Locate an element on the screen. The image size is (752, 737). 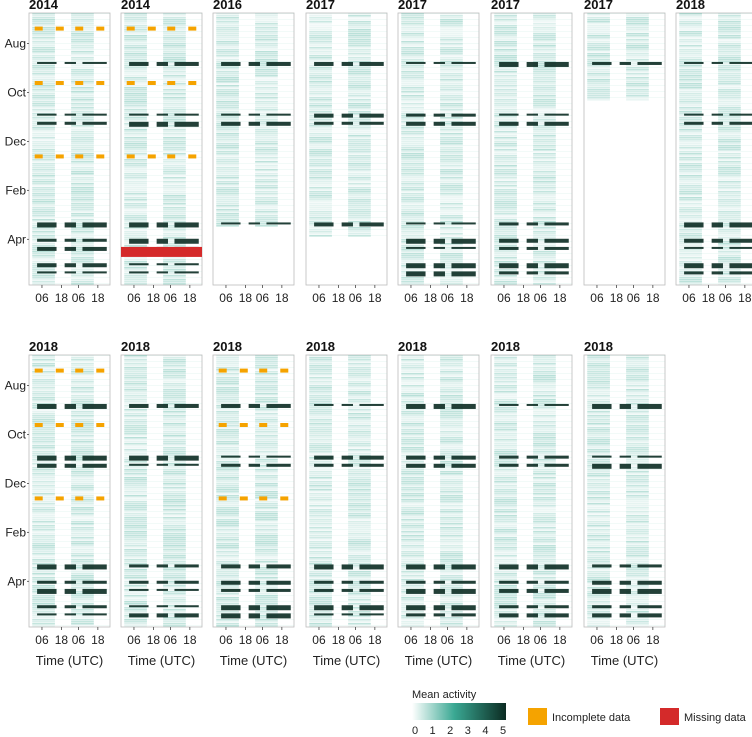
y-tick-label: Aug is located at coordinates (15, 43).